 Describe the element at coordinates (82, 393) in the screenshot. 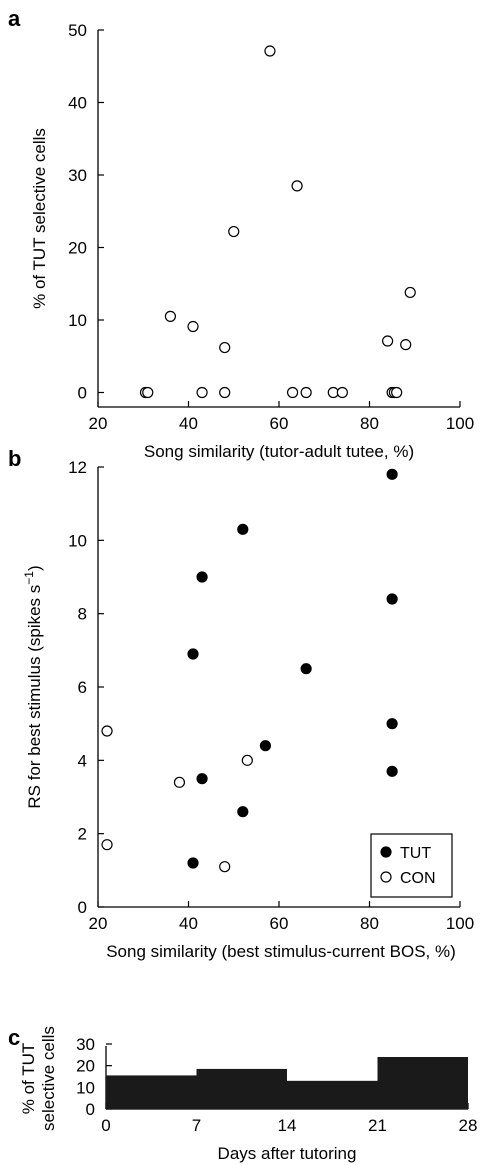

I see `panel-a-y-tick-label: 0` at that location.